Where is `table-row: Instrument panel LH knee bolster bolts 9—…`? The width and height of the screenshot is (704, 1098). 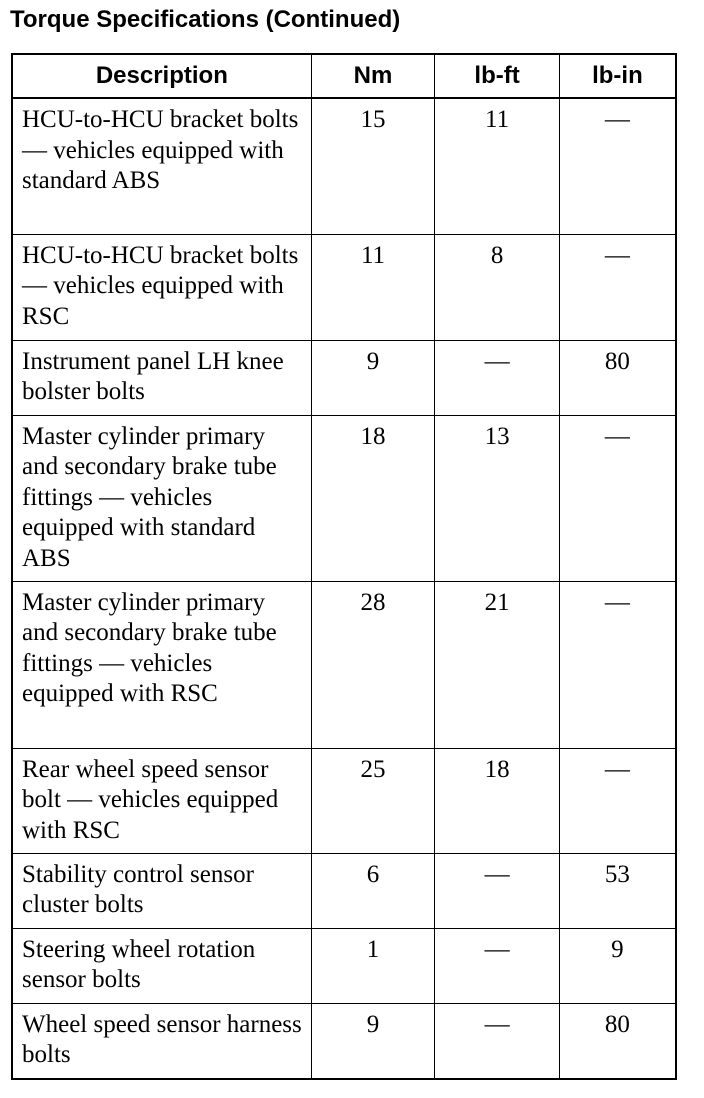 table-row: Instrument panel LH knee bolster bolts 9—… is located at coordinates (344, 377).